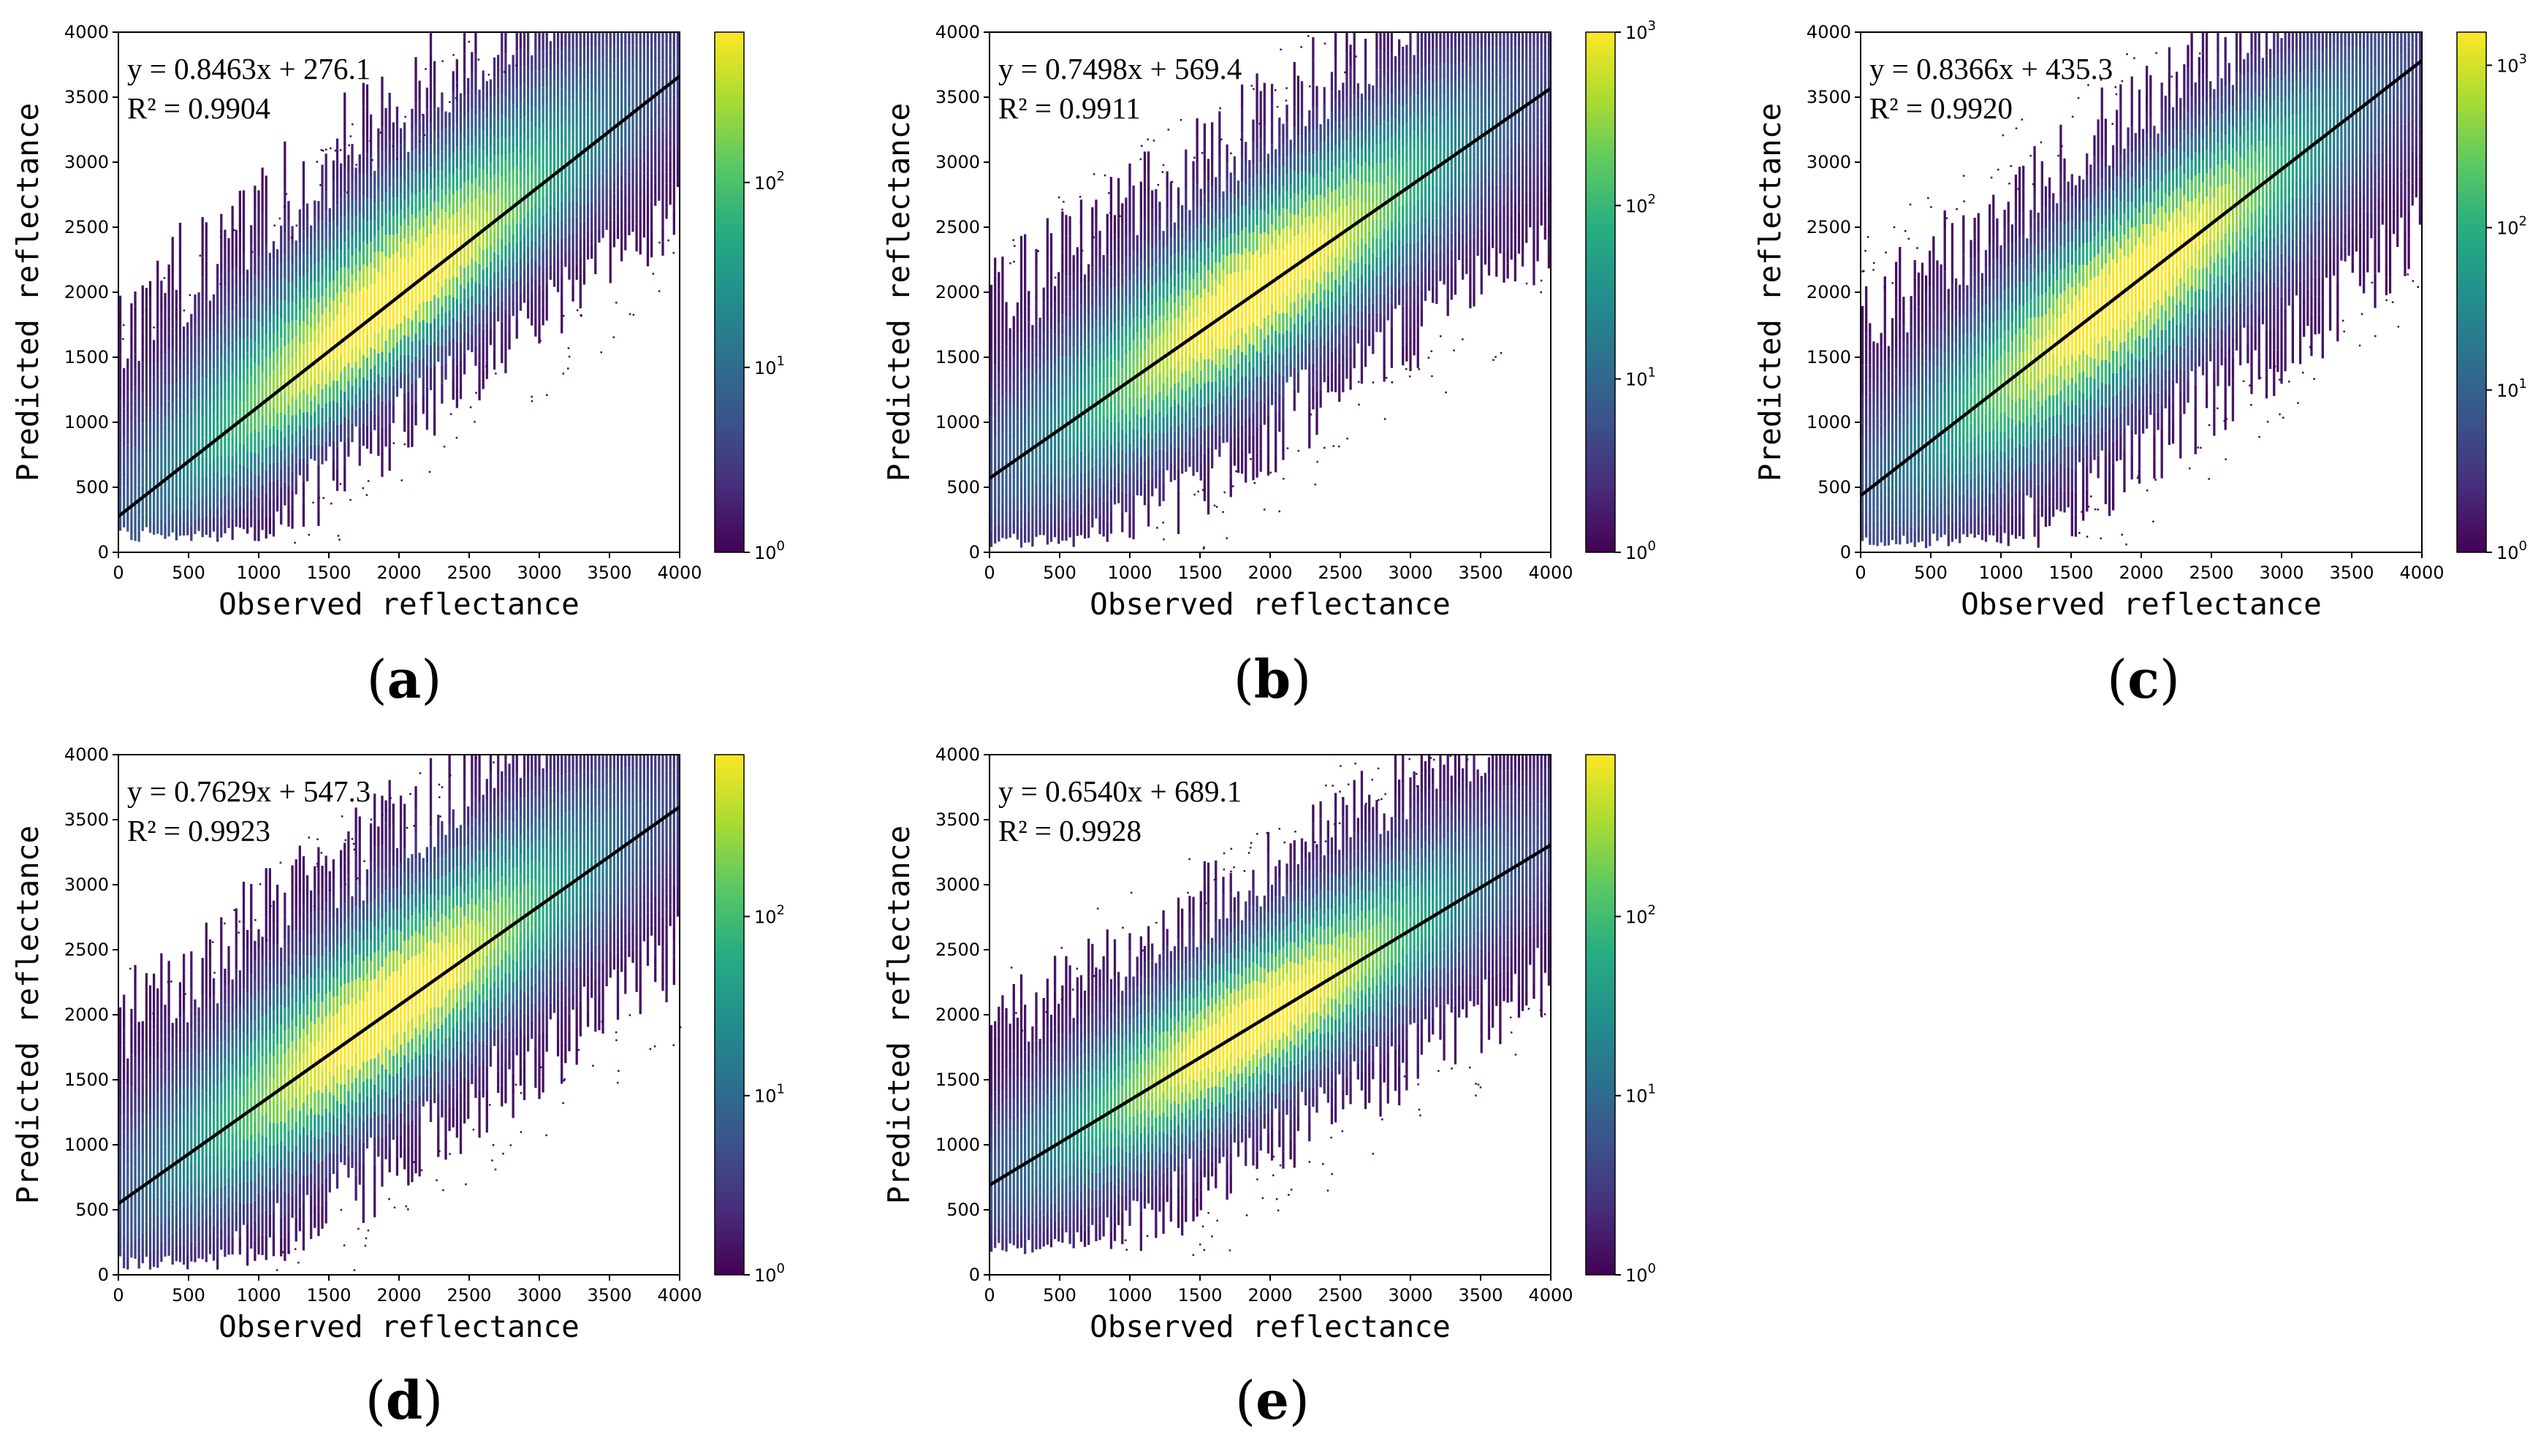 This screenshot has height=1456, width=2541. Describe the element at coordinates (249, 68) in the screenshot. I see `fit-equation: y = 0.8463x + 276.1` at that location.